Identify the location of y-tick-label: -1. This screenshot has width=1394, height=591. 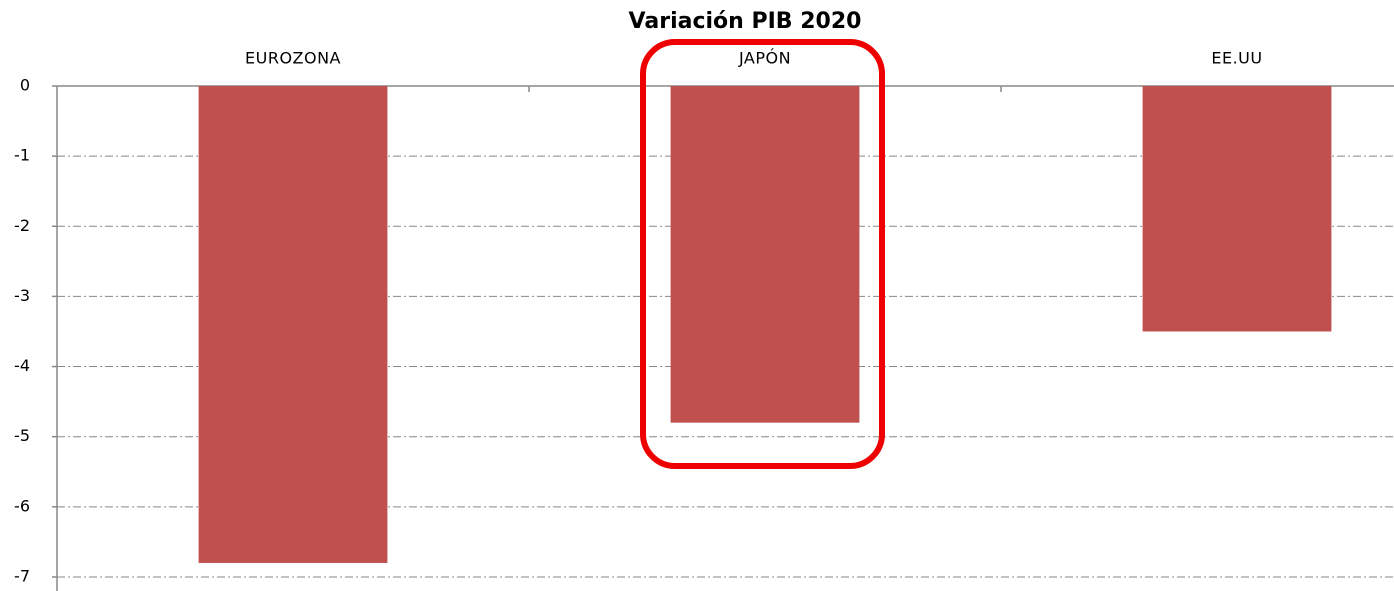
(22, 155).